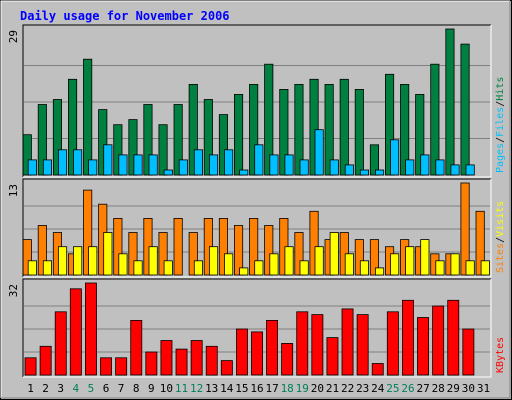 This screenshot has height=400, width=512. I want to click on day-label-7: 7, so click(121, 388).